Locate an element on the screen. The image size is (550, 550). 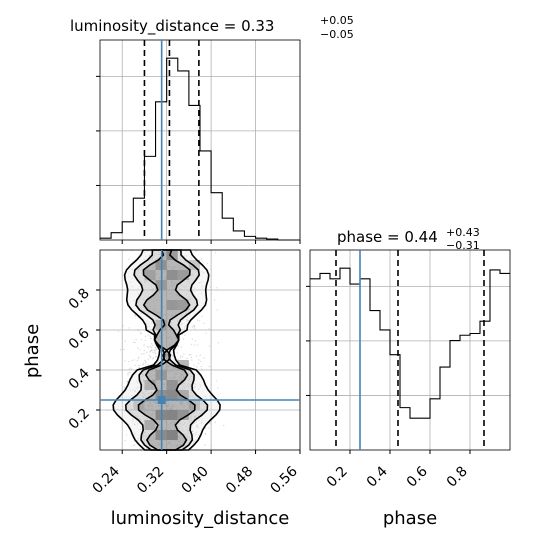
phase-hist-xtick-label: 0.4 is located at coordinates (377, 476).